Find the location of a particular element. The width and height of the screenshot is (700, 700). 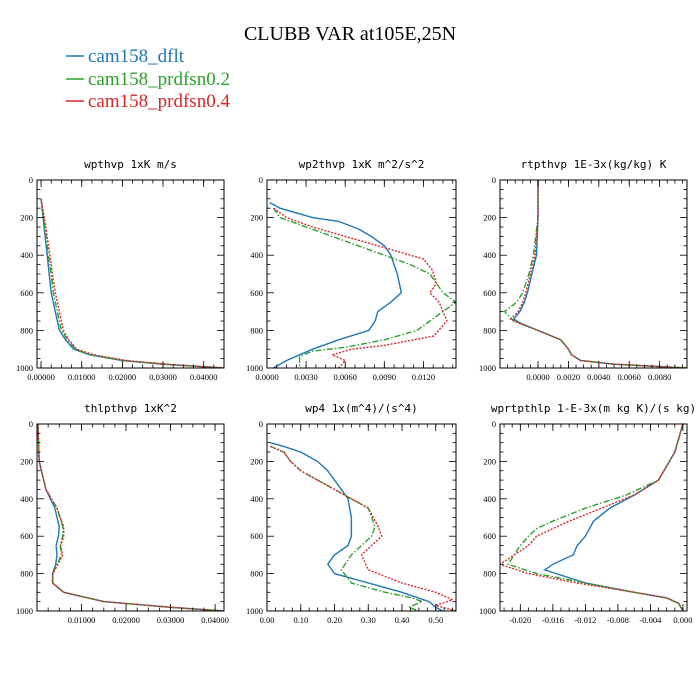

x-tick-label: 0.50 is located at coordinates (435, 620).